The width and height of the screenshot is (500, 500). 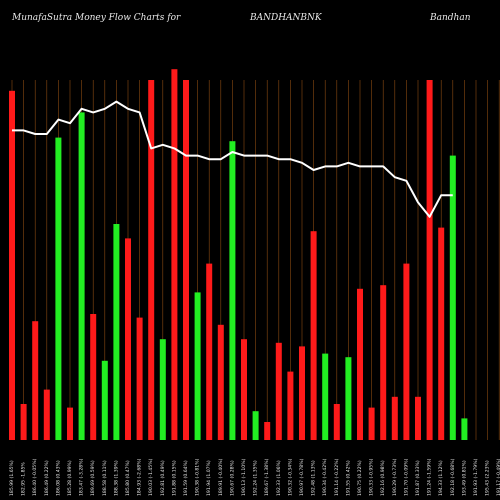 I want to click on x-tick-label: 189.91 (-0.40%), so click(x=221, y=477).